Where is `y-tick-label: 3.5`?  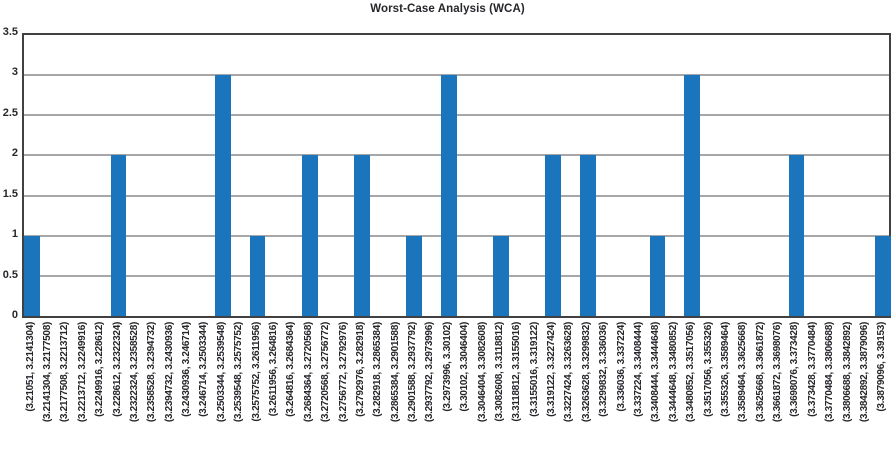
y-tick-label: 3.5 is located at coordinates (10, 32).